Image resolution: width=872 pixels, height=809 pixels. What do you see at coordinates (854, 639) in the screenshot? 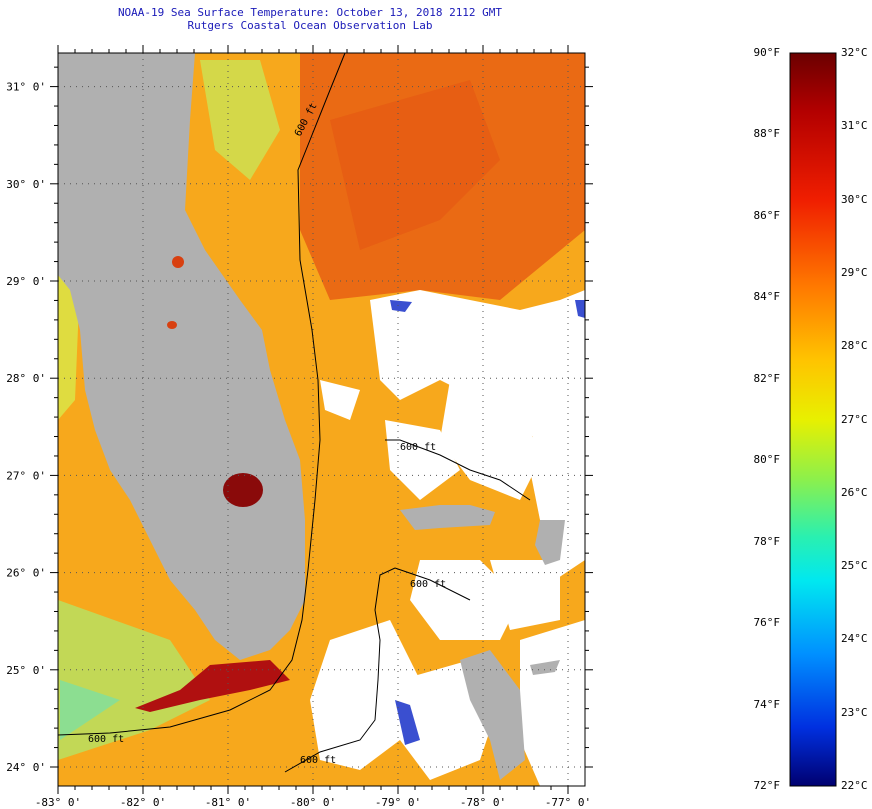
I see `colorbar-celsius-label: 24°C` at bounding box center [854, 639].